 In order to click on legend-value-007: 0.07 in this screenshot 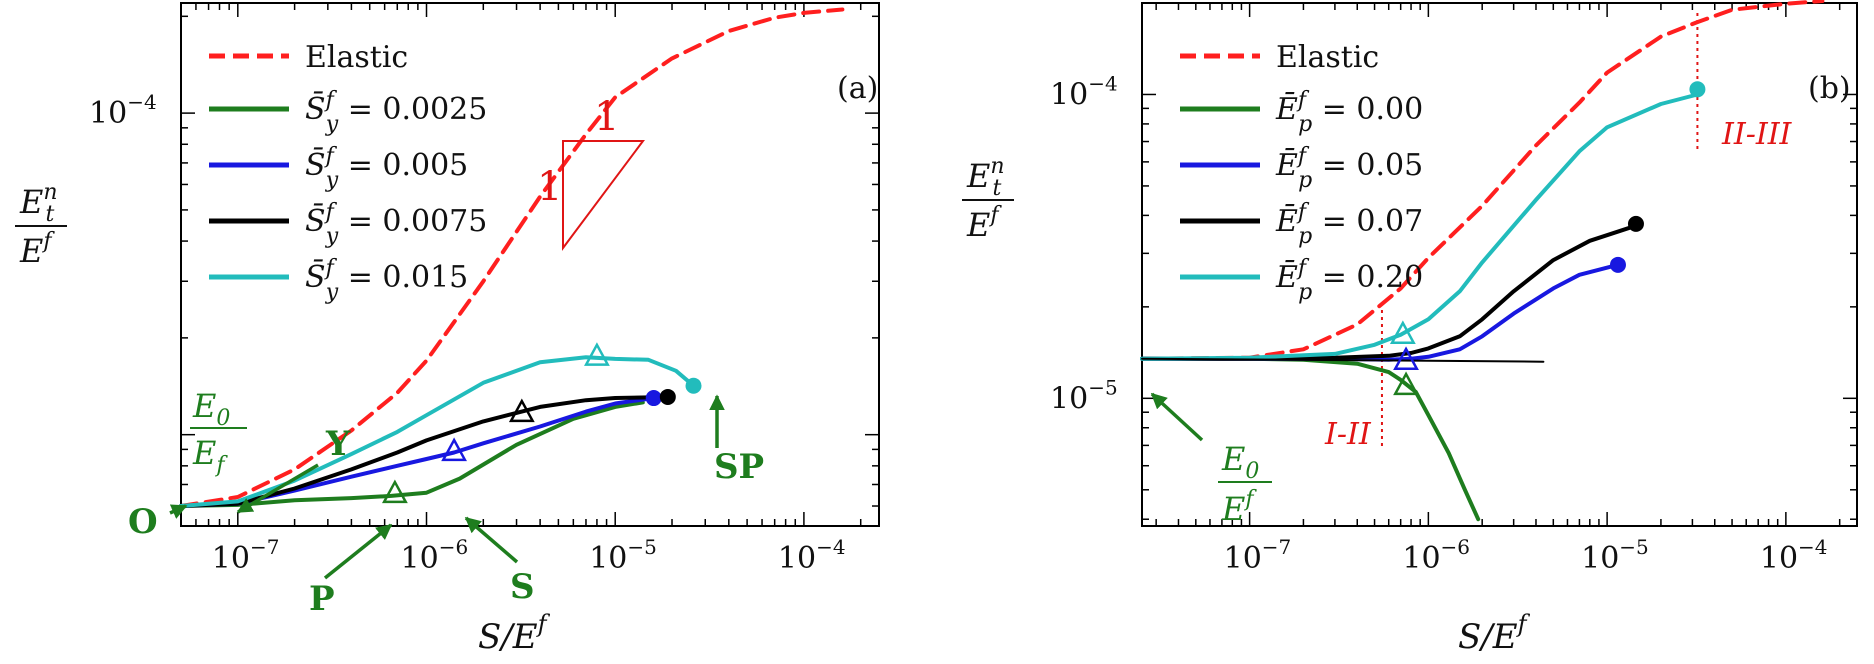, I will do `click(1389, 221)`.